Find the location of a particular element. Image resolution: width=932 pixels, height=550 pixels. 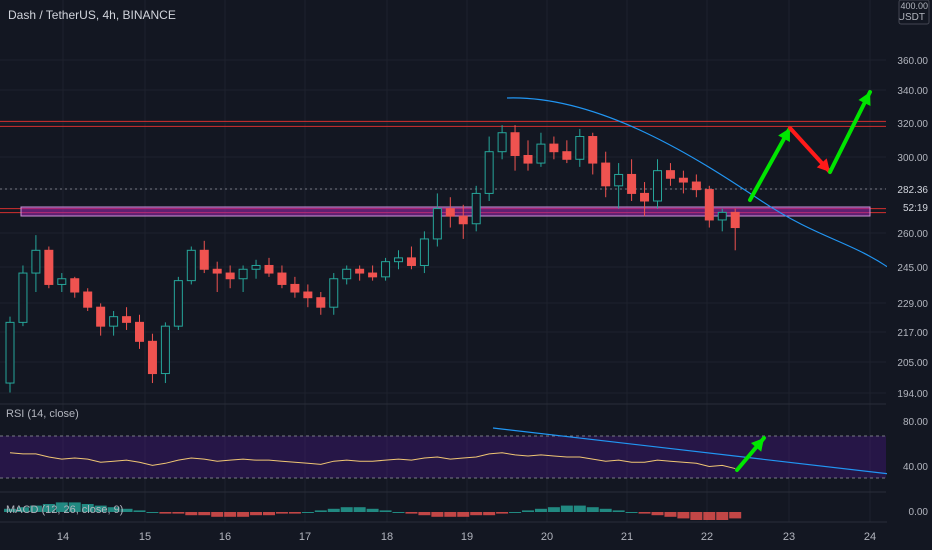

date-tick: 14 is located at coordinates (63, 537).